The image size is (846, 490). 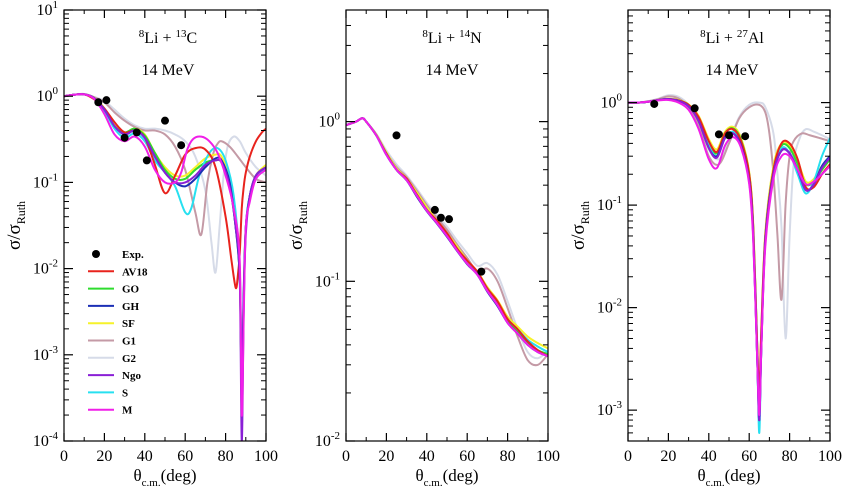 What do you see at coordinates (133, 255) in the screenshot?
I see `legend-exp-label: Exp.` at bounding box center [133, 255].